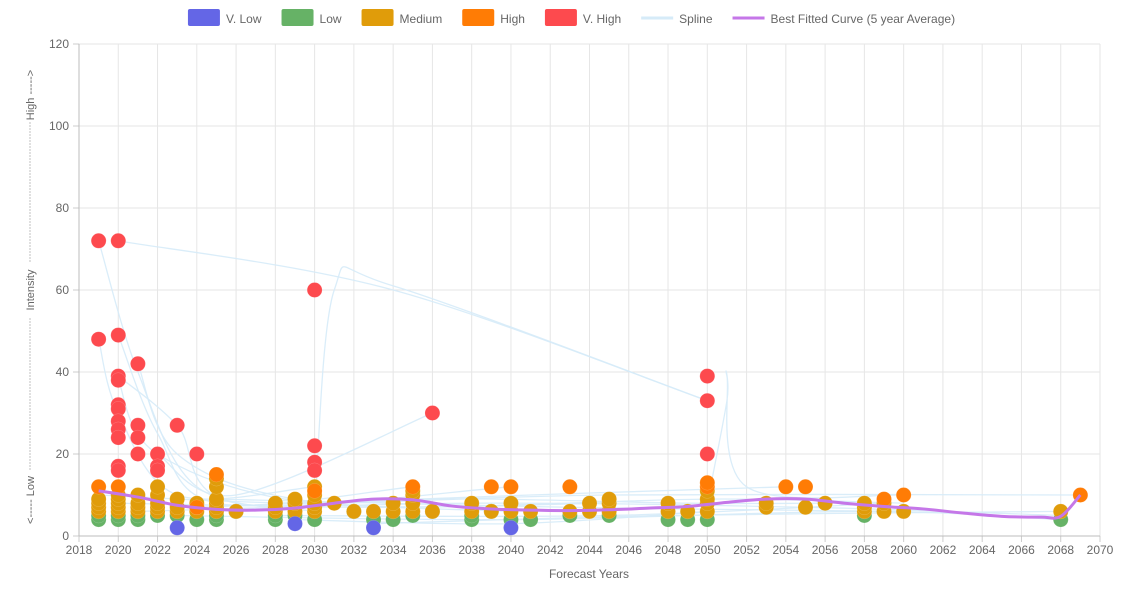 The image size is (1131, 594). I want to click on x-tick-label: 2040, so click(511, 550).